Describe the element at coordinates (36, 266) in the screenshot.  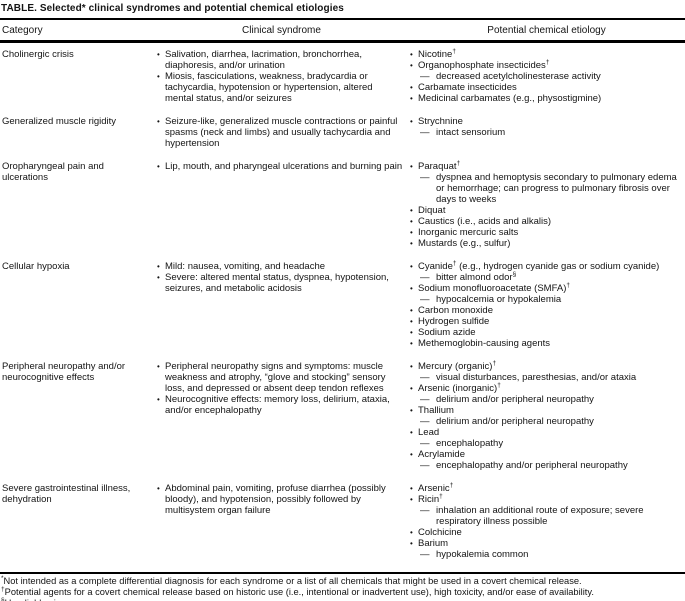
I see `category-cell: Cellular hypoxia` at that location.